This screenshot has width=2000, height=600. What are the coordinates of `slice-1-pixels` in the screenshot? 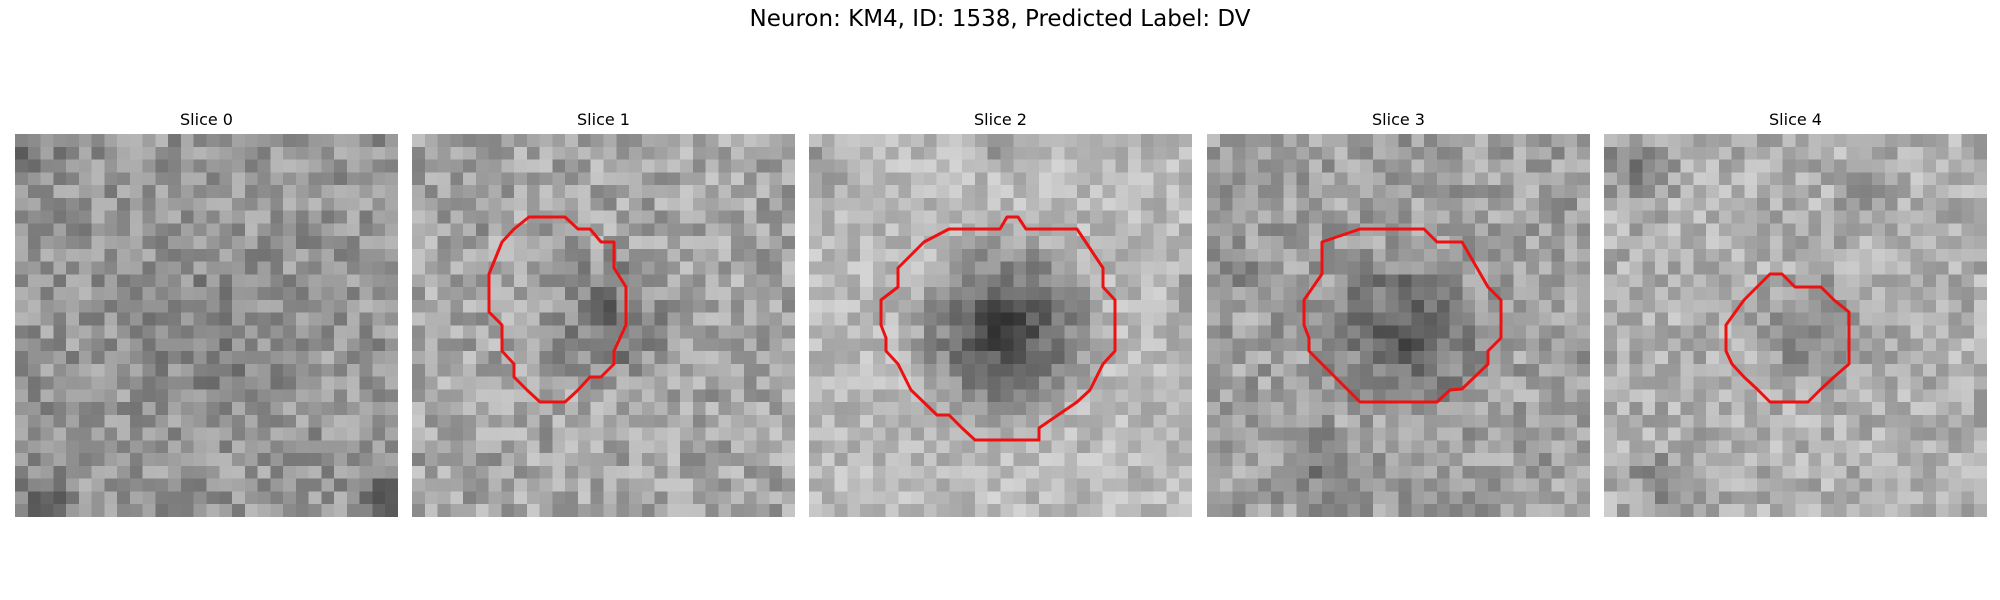 It's located at (603, 325).